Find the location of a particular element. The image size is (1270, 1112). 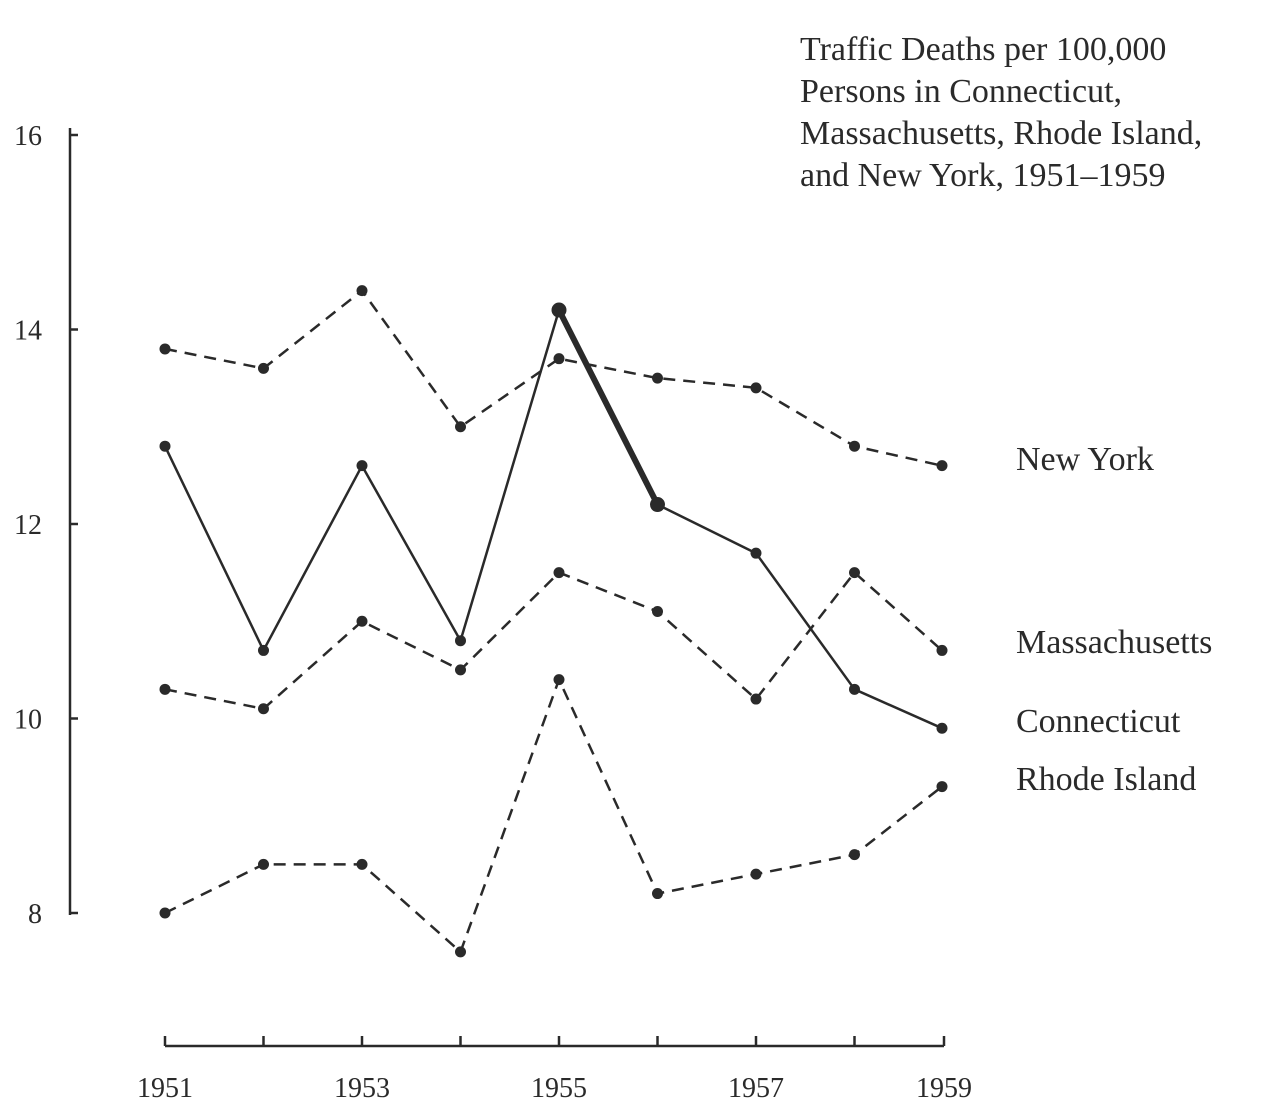

point-connecticut-1951 is located at coordinates (165, 446).